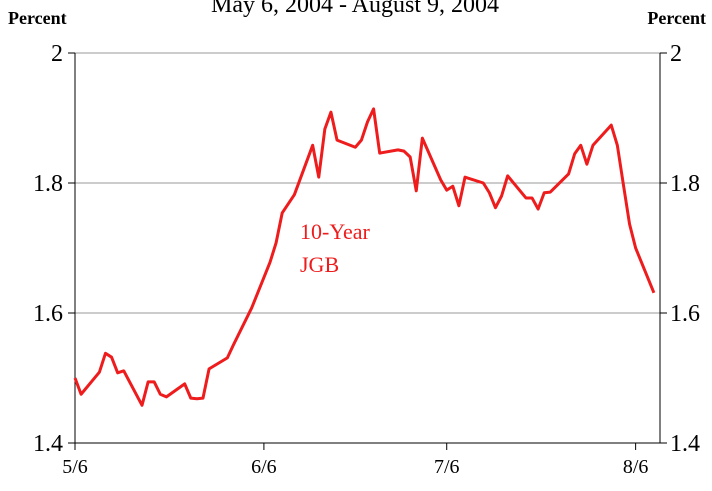 The height and width of the screenshot is (491, 712). I want to click on y2-tick-label: 1.4, so click(685, 444).